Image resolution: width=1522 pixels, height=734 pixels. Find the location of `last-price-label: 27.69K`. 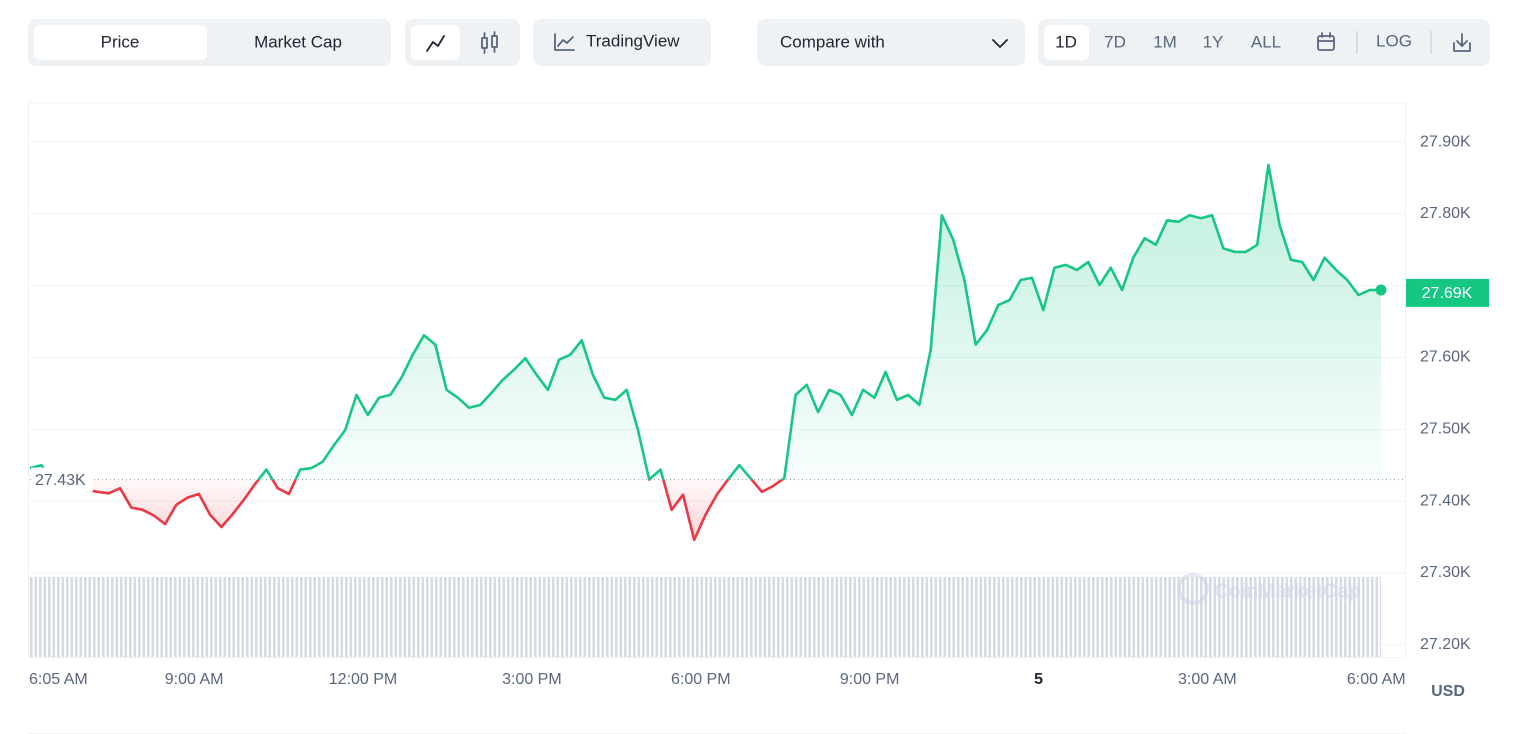

last-price-label: 27.69K is located at coordinates (1447, 293).